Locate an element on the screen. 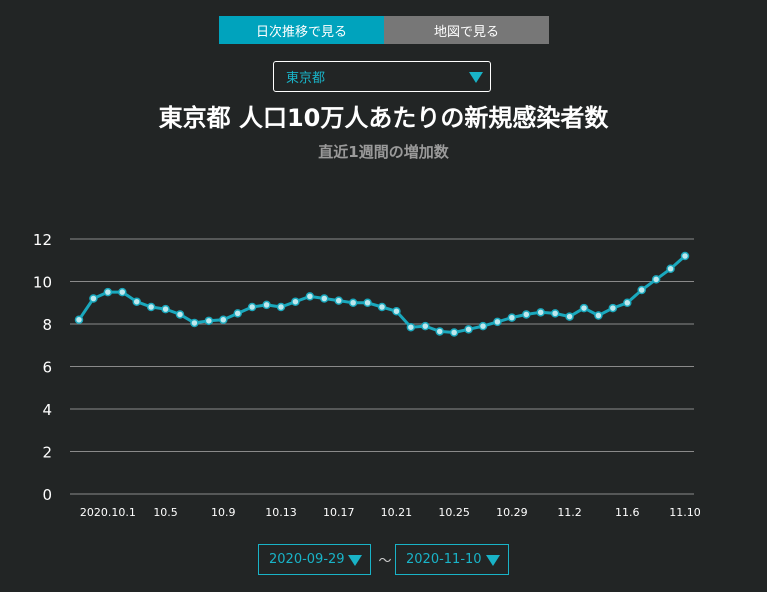 This screenshot has width=767, height=592. x-tick-label: 10.5 is located at coordinates (165, 512).